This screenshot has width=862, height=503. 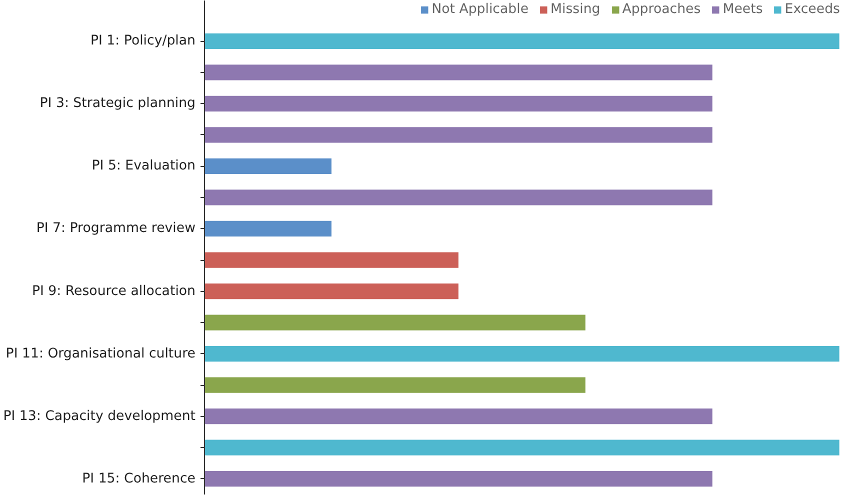 I want to click on y-tick-label: PI 13: Capacity development, so click(x=99, y=416).